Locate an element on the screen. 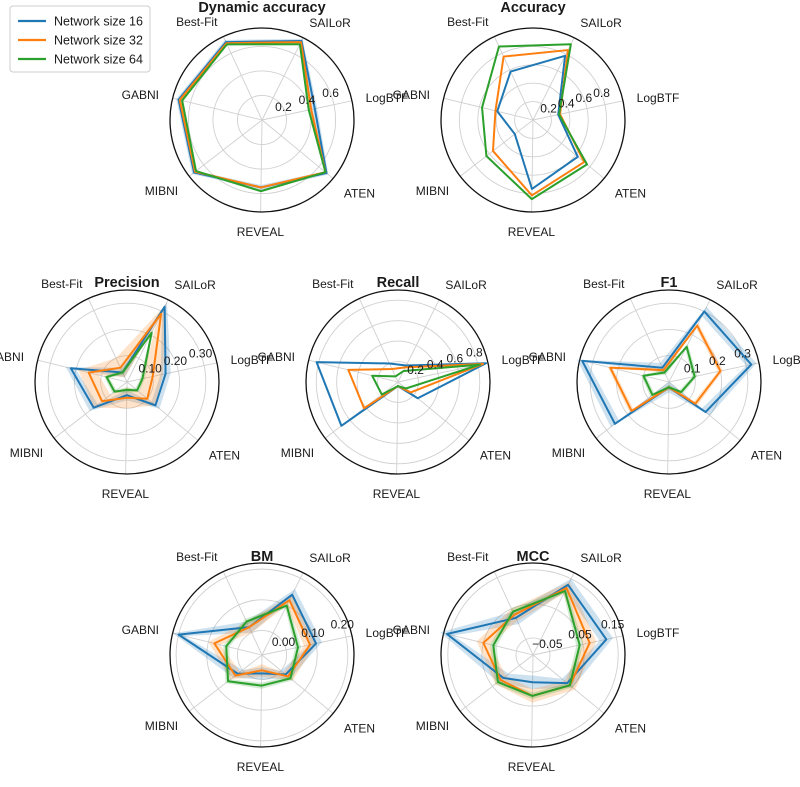  tick-label: 0.15 is located at coordinates (613, 625).